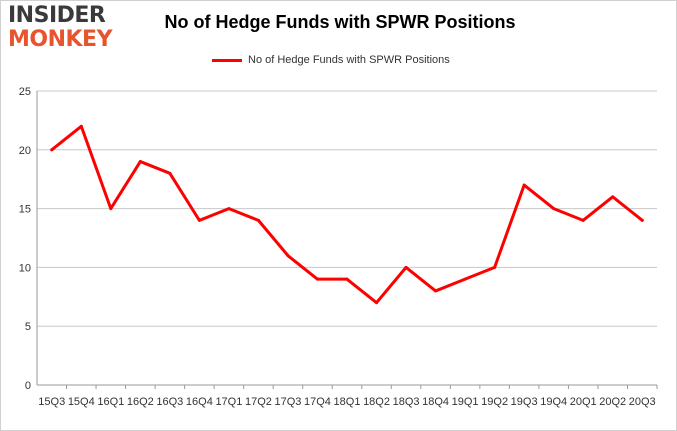  Describe the element at coordinates (317, 402) in the screenshot. I see `x-tick-label: 17Q4` at that location.